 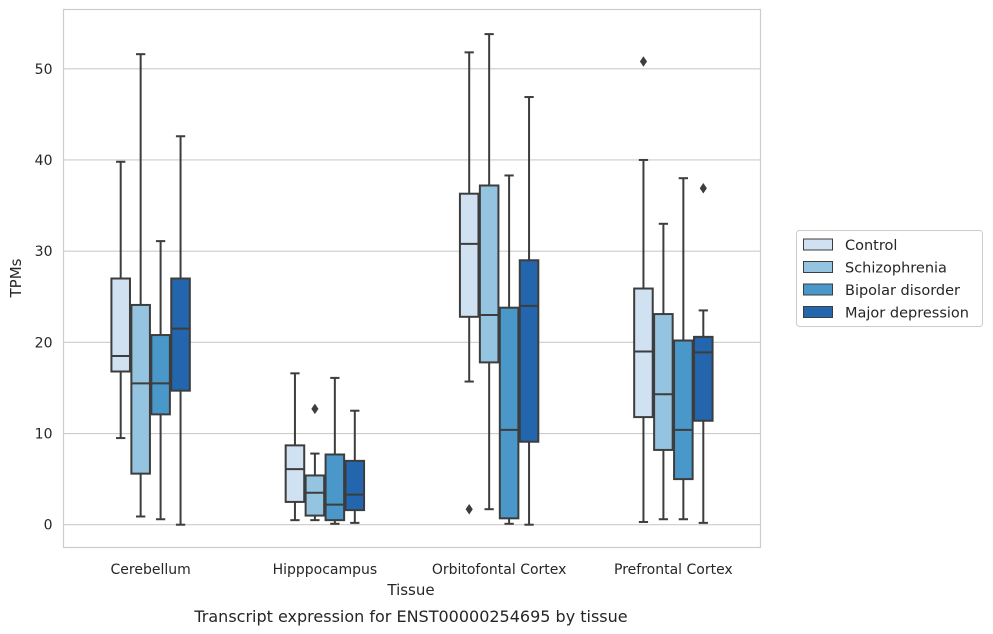 I want to click on x-axis-title: Tissue, so click(x=410, y=590).